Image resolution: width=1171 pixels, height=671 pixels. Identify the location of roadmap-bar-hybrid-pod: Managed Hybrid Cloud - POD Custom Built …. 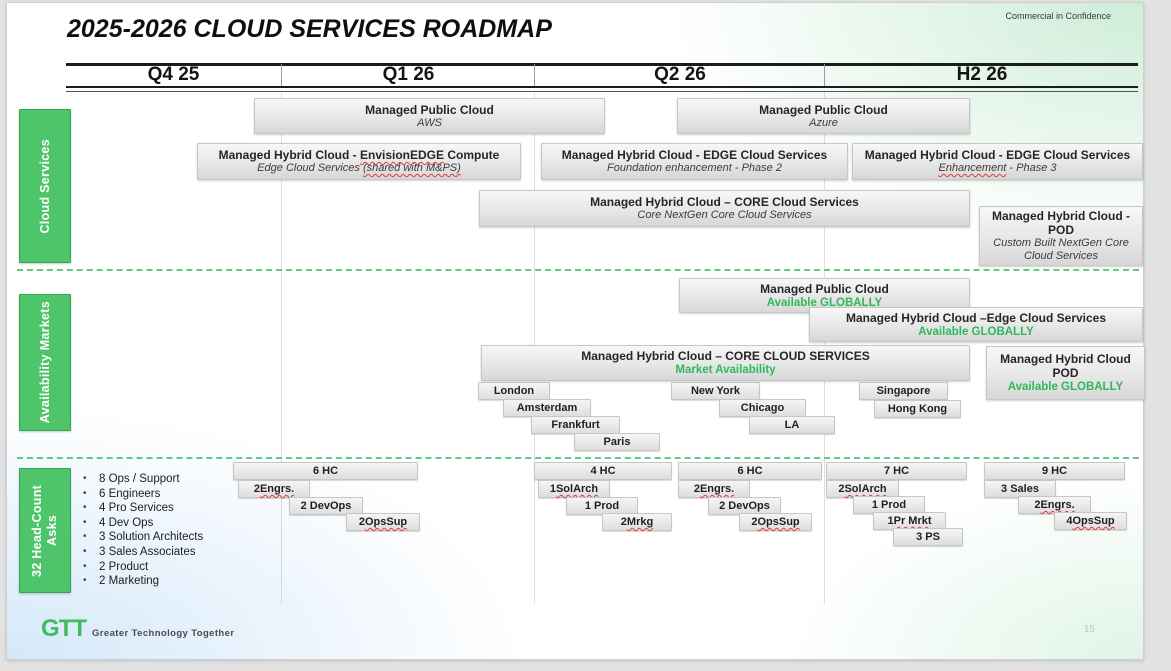
(1061, 236).